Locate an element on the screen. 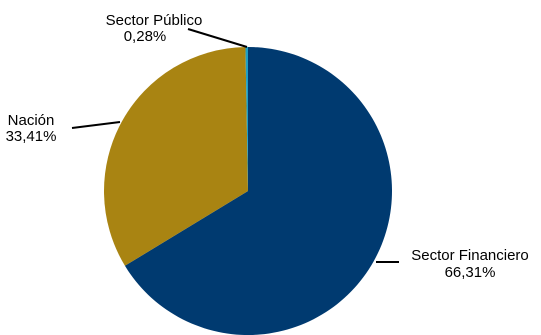  pie-slice-sector-p-blico is located at coordinates (246, 119).